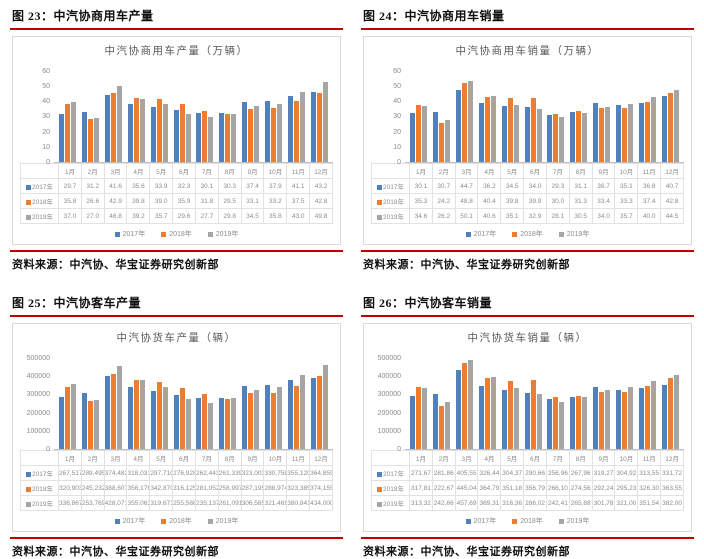 The width and height of the screenshot is (704, 559). I want to click on bar-2017年-4月, so click(130, 133).